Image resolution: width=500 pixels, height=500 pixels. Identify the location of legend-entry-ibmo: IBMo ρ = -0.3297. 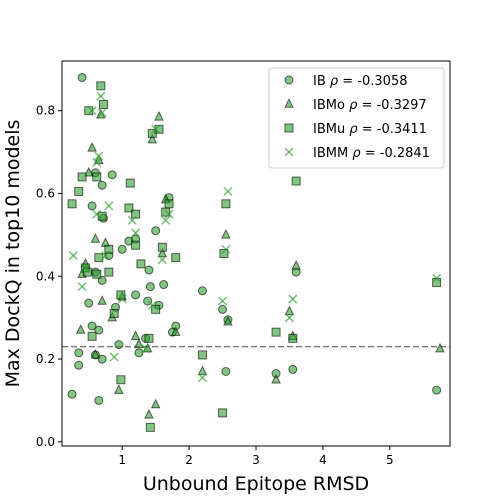
(370, 105).